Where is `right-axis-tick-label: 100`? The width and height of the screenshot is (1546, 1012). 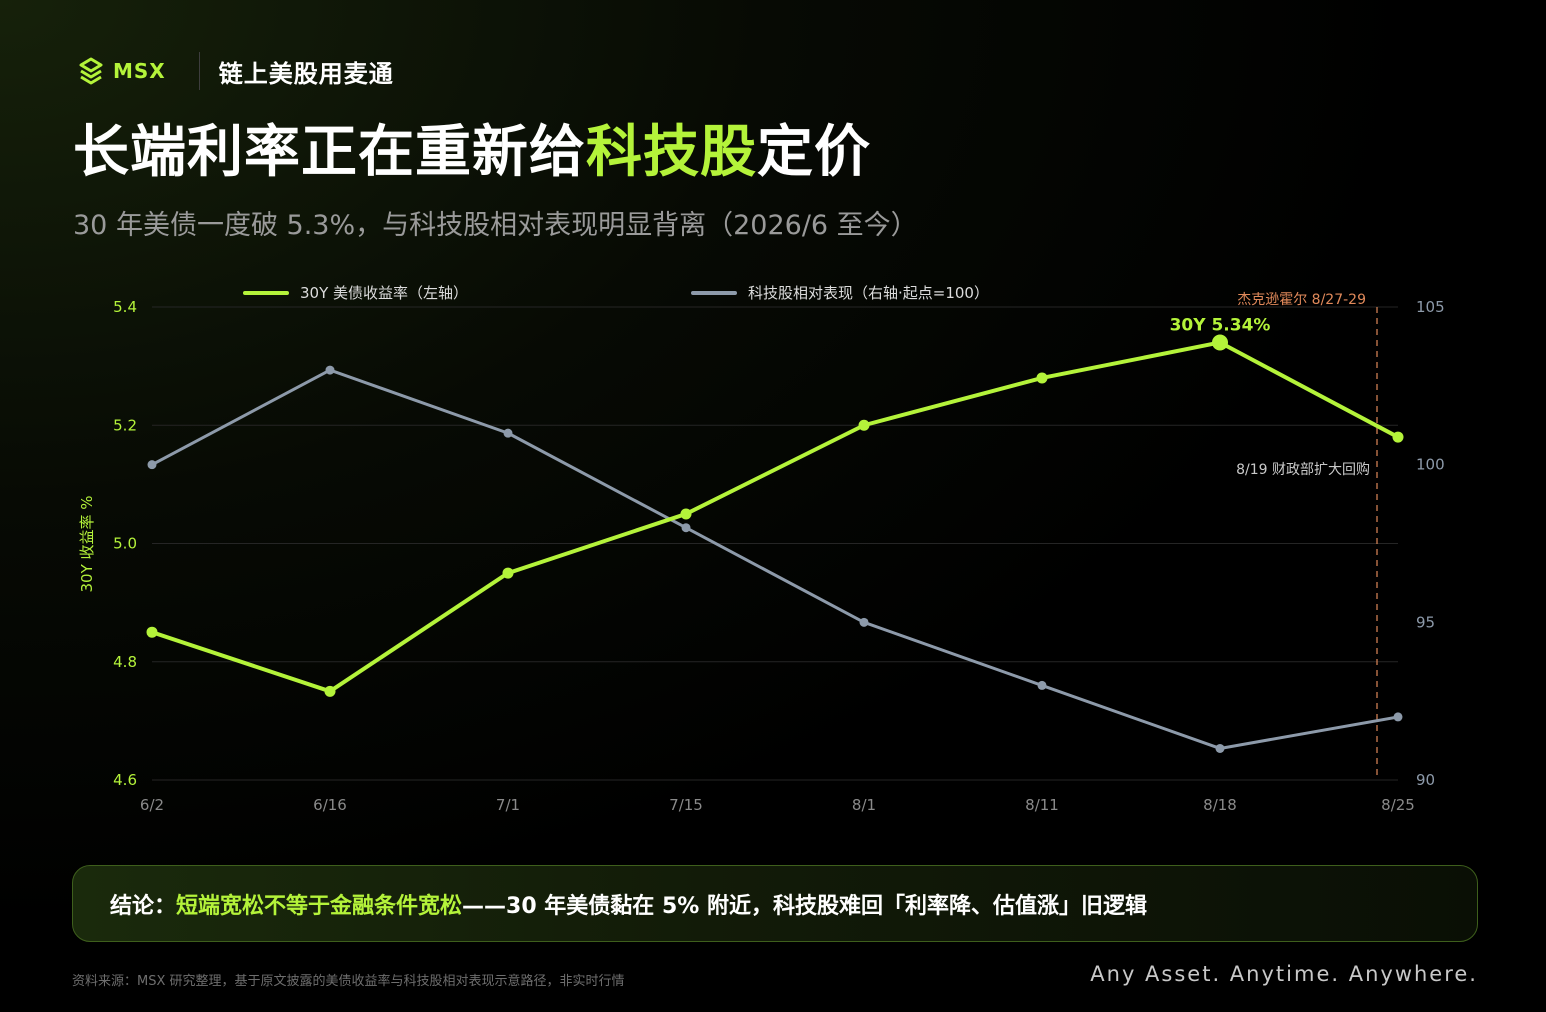 right-axis-tick-label: 100 is located at coordinates (1430, 465).